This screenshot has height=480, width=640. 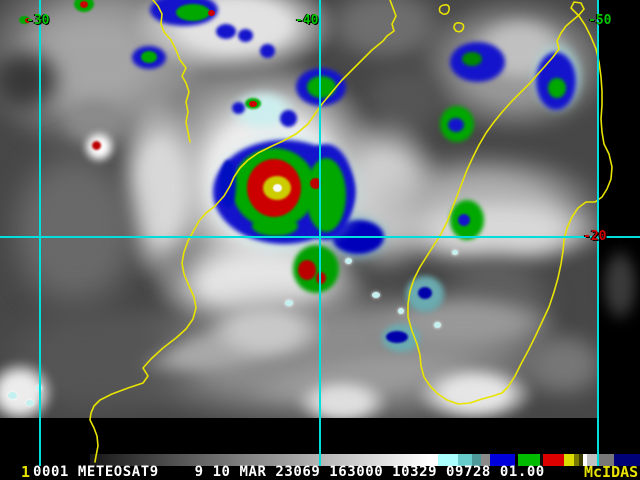 What do you see at coordinates (619, 209) in the screenshot?
I see `image-edge-mask` at bounding box center [619, 209].